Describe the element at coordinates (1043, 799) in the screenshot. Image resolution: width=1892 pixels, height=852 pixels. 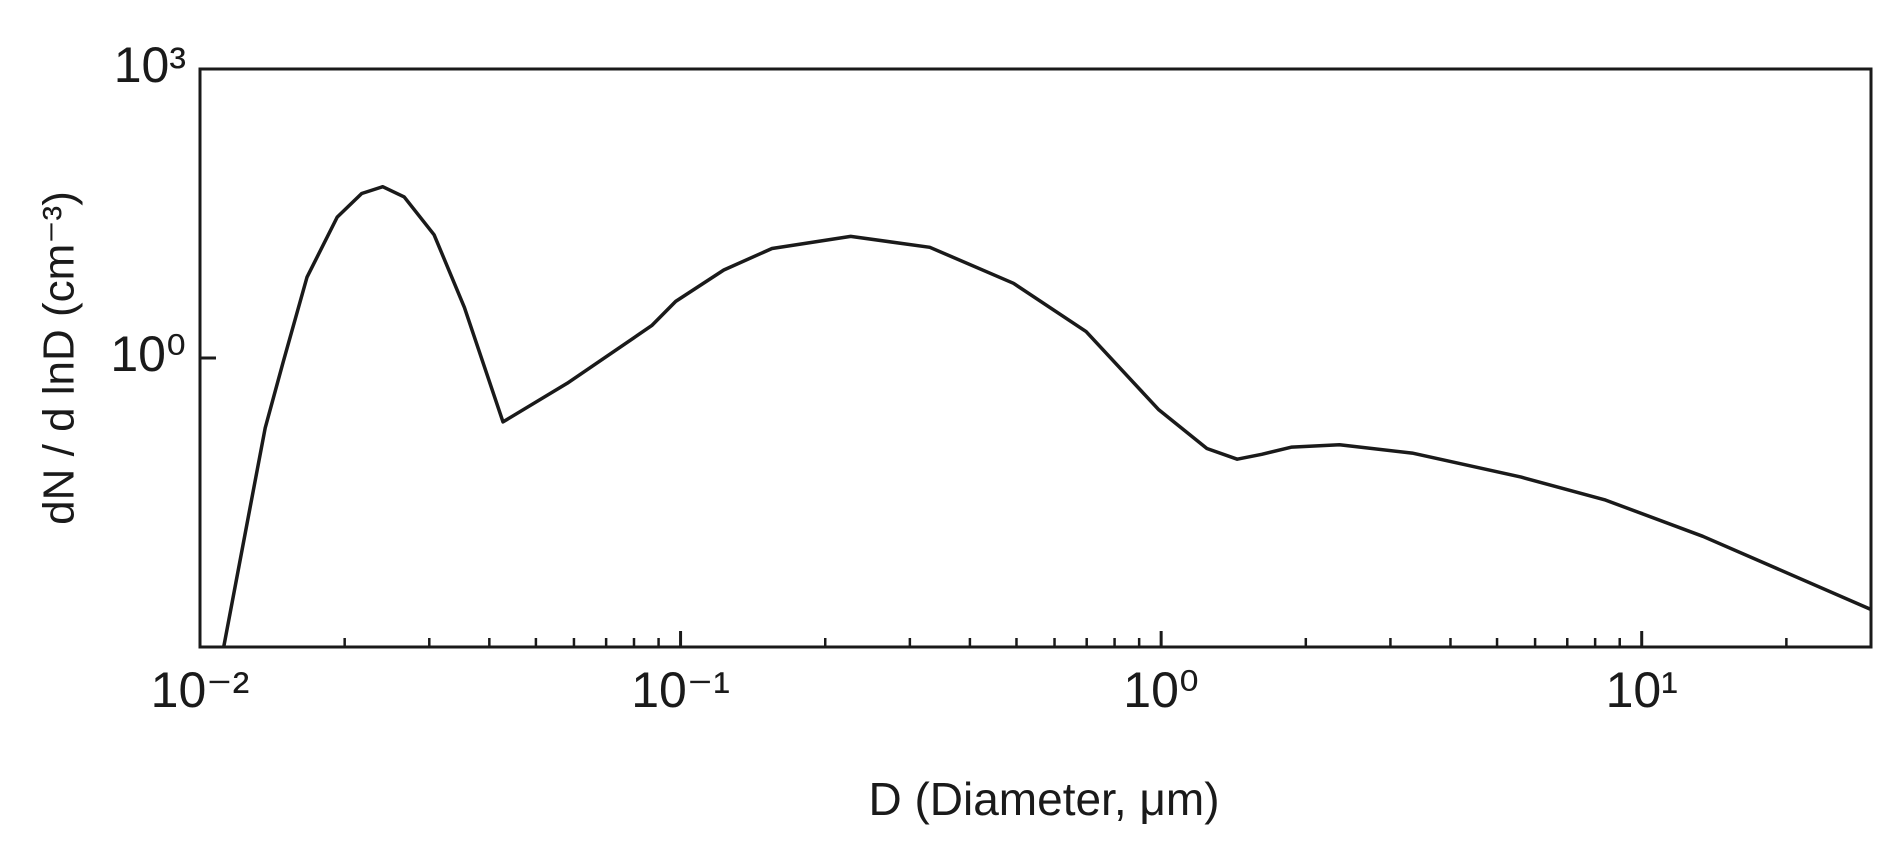
I see `x-axis-label: D (Diameter, μm)` at that location.